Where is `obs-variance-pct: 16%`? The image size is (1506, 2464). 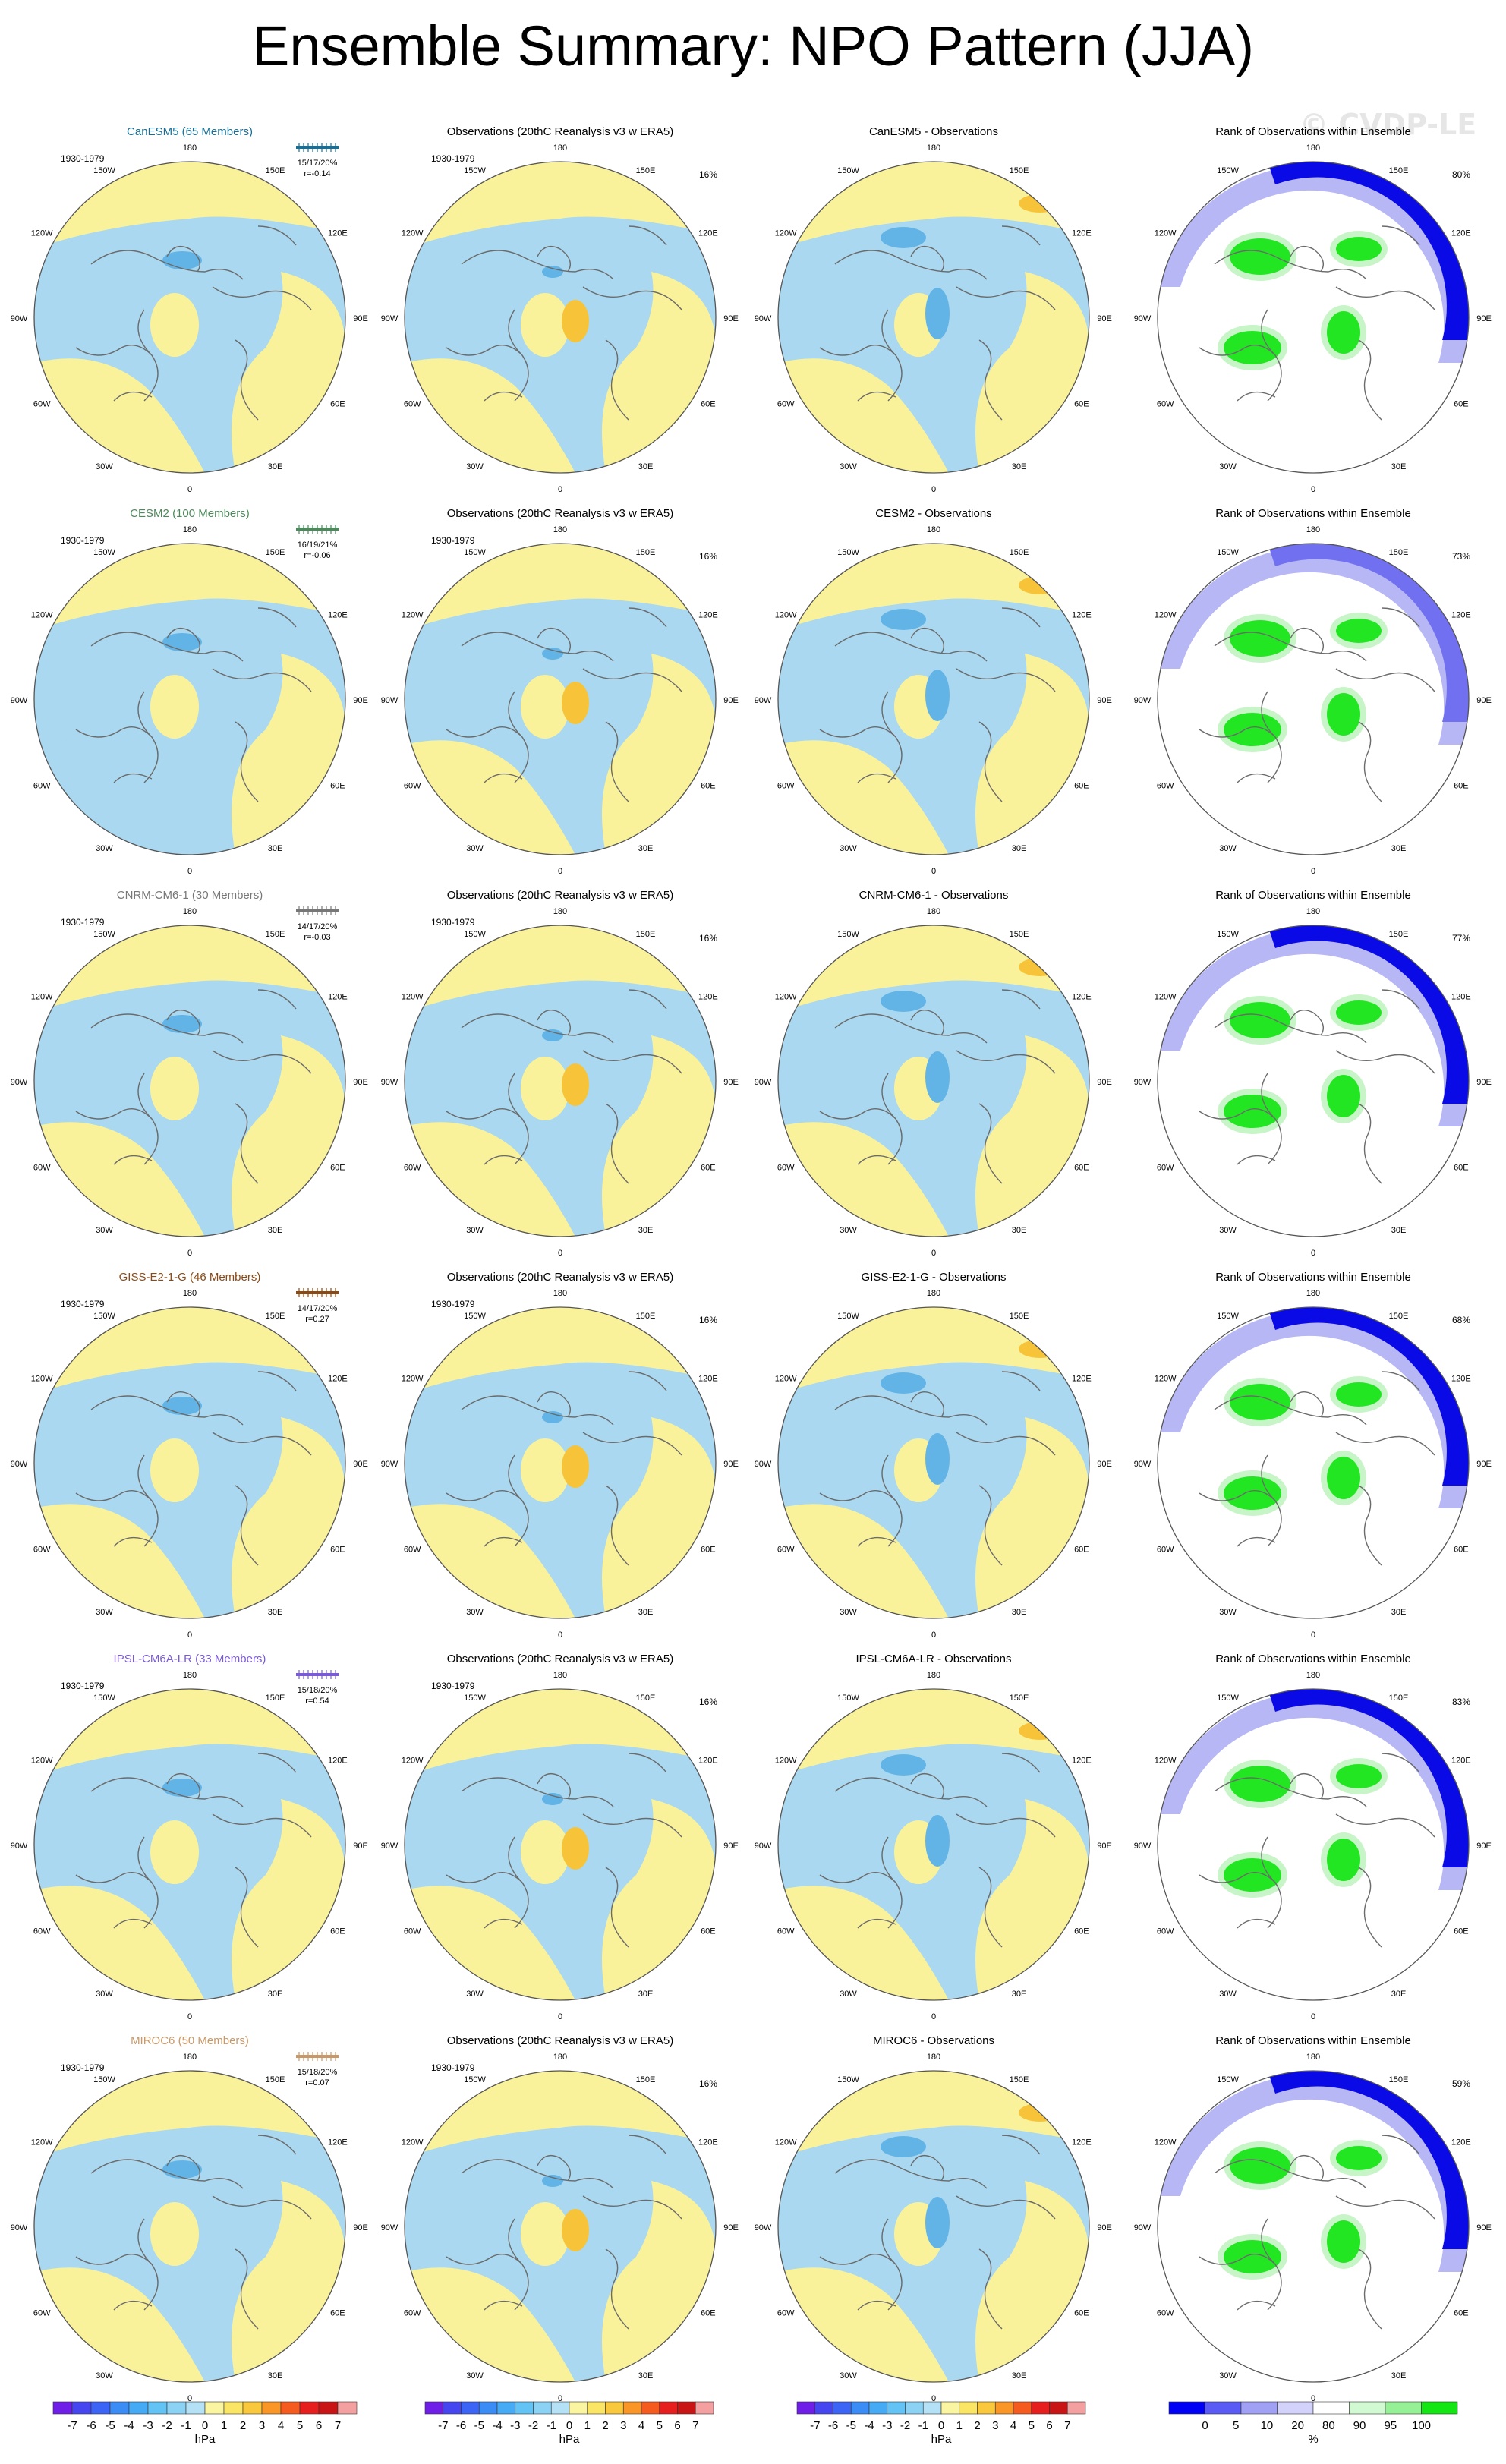 obs-variance-pct: 16% is located at coordinates (708, 175).